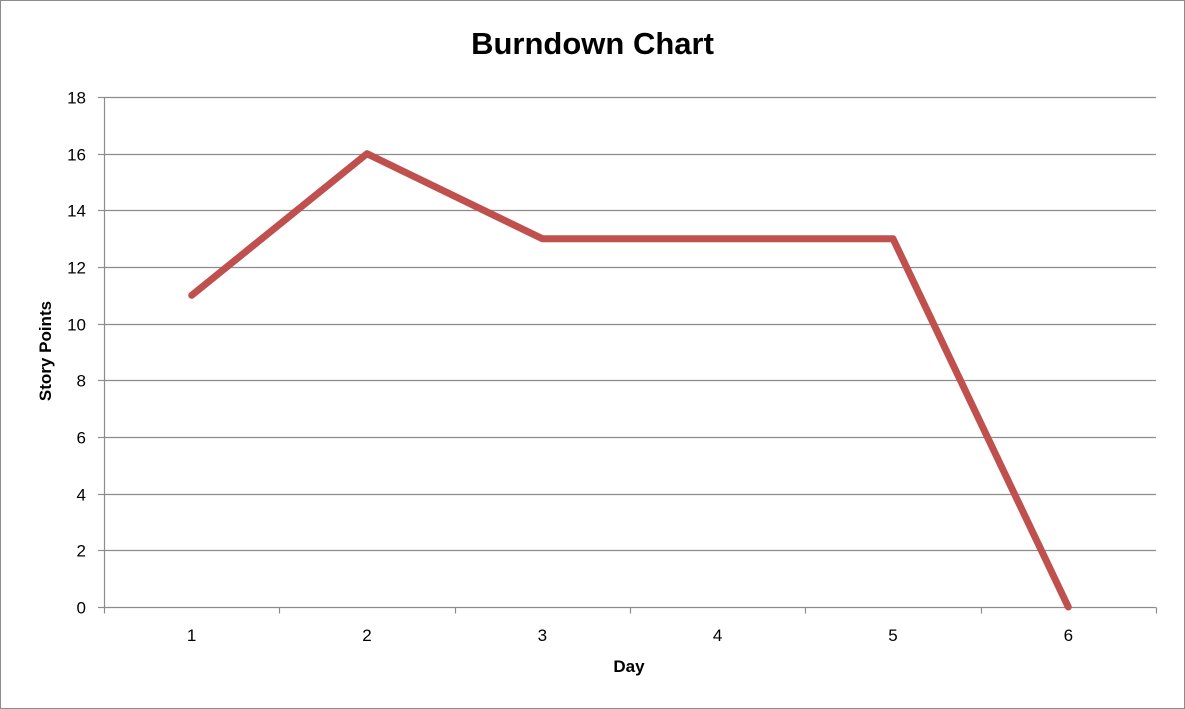 The image size is (1185, 709). What do you see at coordinates (45, 351) in the screenshot?
I see `y-axis-title: Story Points` at bounding box center [45, 351].